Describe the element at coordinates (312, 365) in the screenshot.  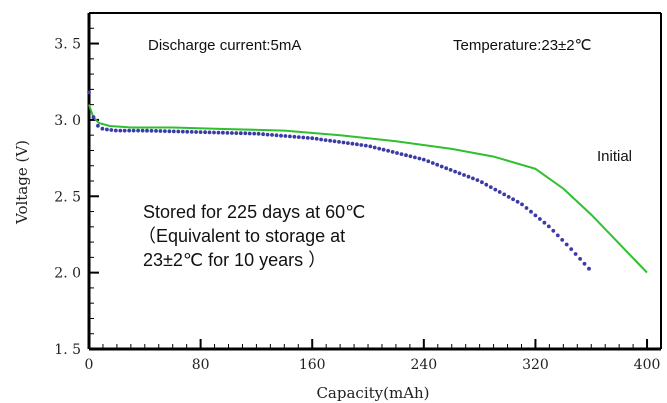
I see `x-tick-label: 160` at that location.